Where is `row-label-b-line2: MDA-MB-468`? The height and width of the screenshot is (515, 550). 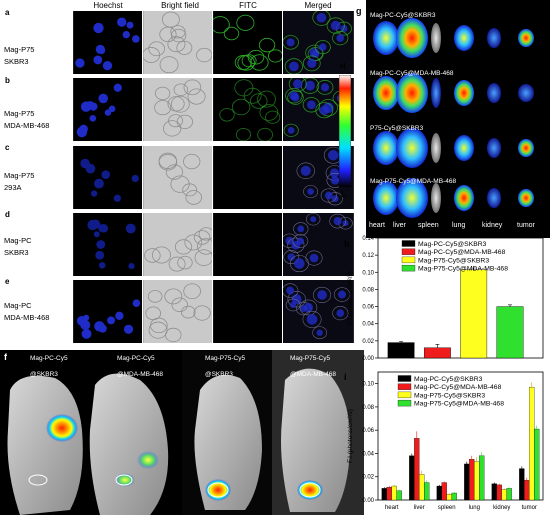
row-label-b-line2: MDA-MB-468 is located at coordinates (27, 125).